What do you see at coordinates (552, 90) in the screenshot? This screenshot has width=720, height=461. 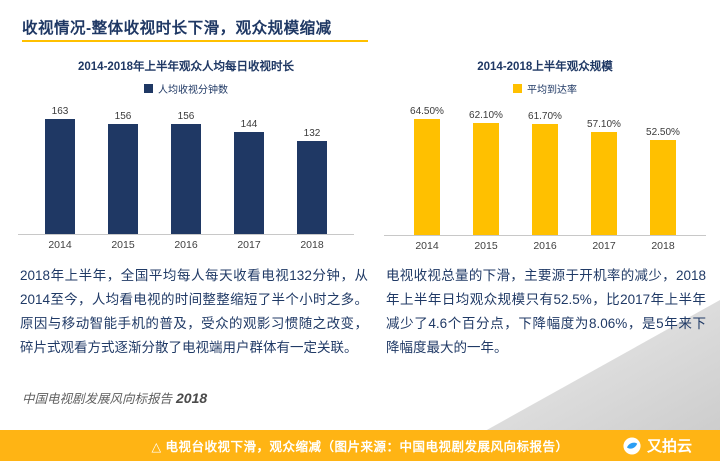 I see `legend-label: 平均到达率` at bounding box center [552, 90].